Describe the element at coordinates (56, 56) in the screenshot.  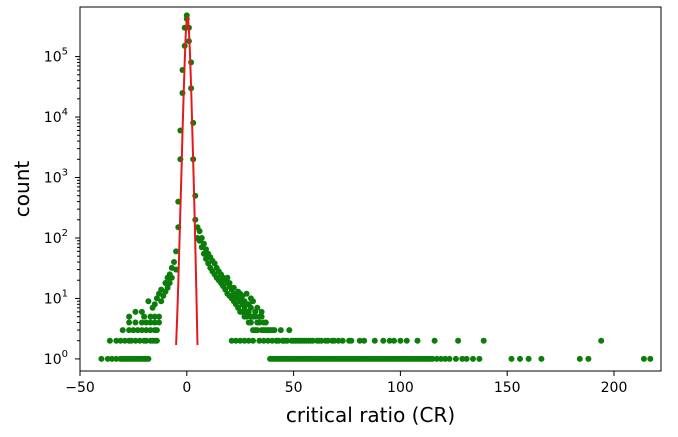
I see `y-tick-label: 10⁵` at that location.